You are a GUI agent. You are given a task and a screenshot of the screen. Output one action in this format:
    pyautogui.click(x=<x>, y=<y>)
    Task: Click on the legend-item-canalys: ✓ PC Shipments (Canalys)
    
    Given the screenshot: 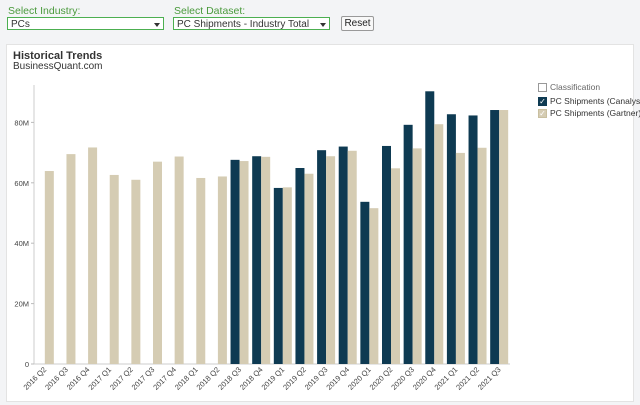 What is the action you would take?
    pyautogui.click(x=589, y=102)
    